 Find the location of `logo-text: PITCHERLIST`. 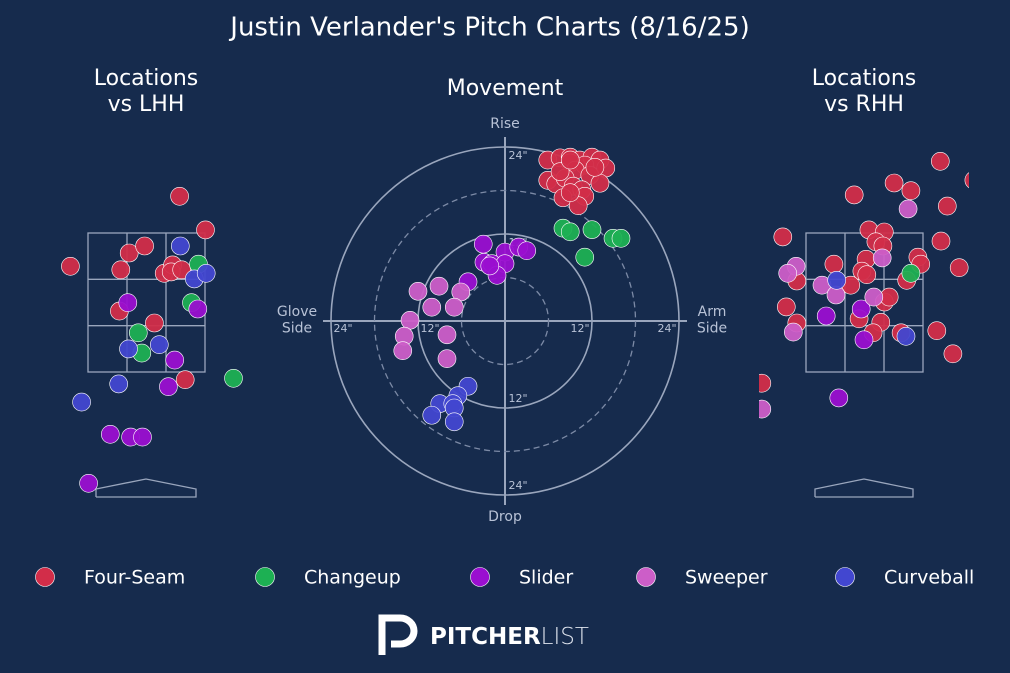

logo-text: PITCHERLIST is located at coordinates (509, 637).